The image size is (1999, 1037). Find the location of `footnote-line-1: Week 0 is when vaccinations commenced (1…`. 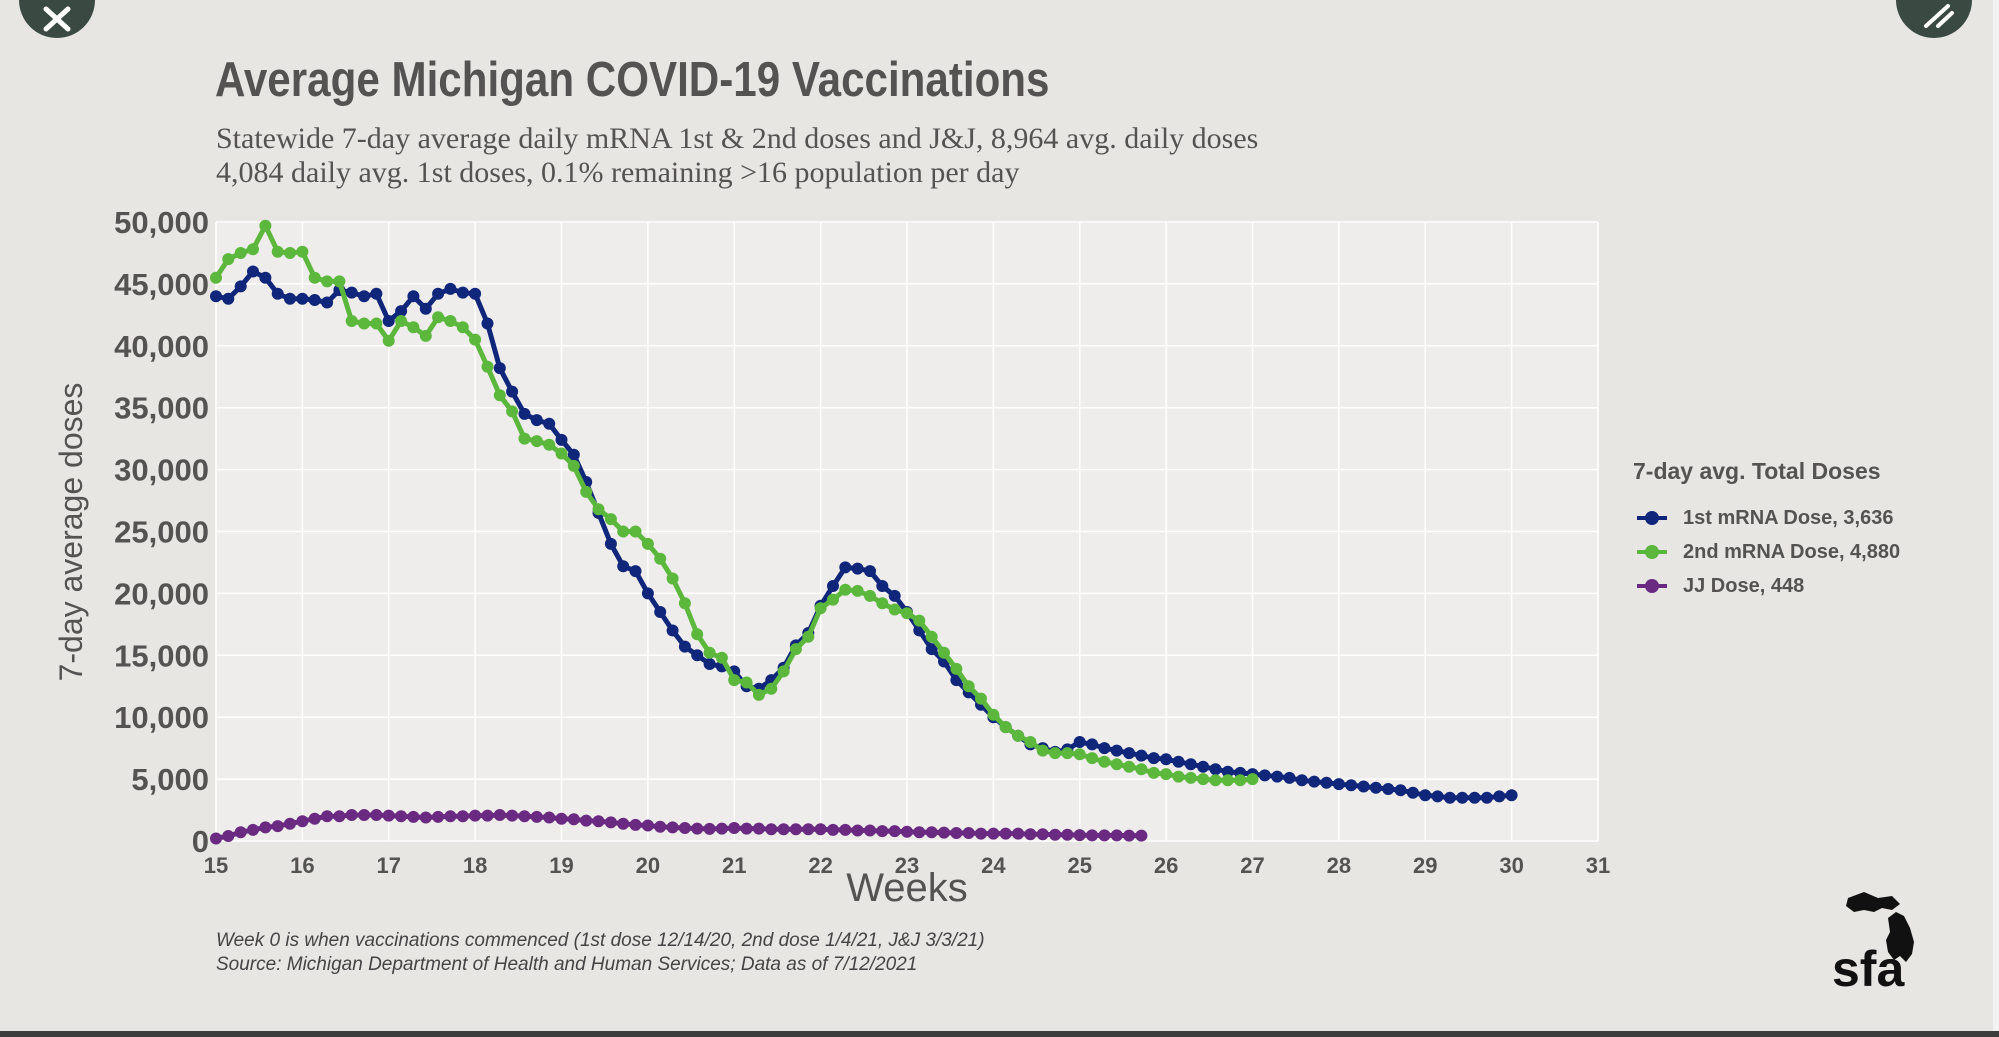

footnote-line-1: Week 0 is when vaccinations commenced (1… is located at coordinates (600, 940).